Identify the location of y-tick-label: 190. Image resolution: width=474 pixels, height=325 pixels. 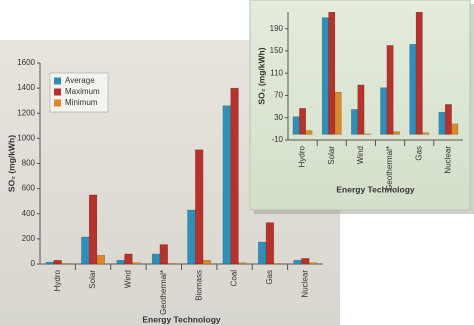
(277, 28).